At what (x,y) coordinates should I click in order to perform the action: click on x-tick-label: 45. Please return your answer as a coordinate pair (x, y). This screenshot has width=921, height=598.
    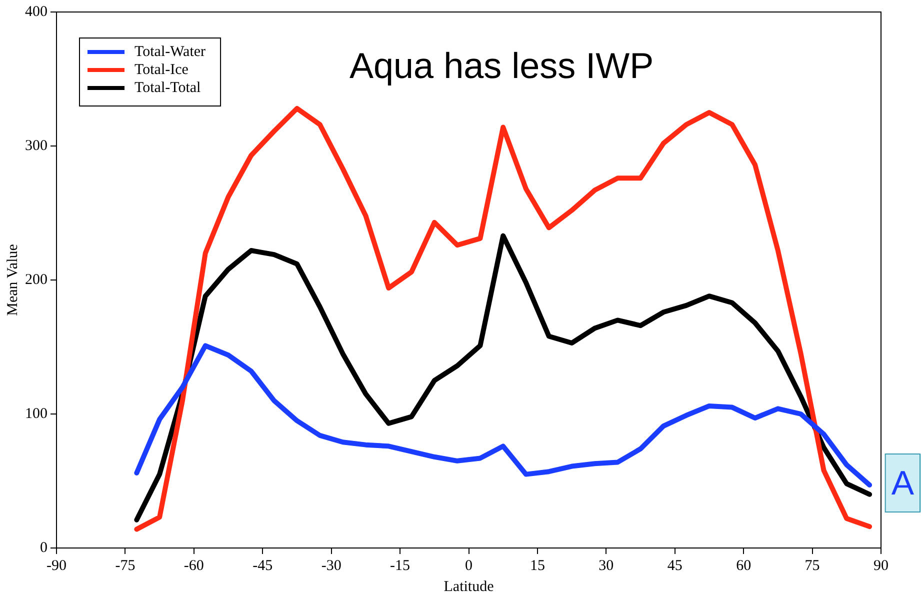
    Looking at the image, I should click on (674, 566).